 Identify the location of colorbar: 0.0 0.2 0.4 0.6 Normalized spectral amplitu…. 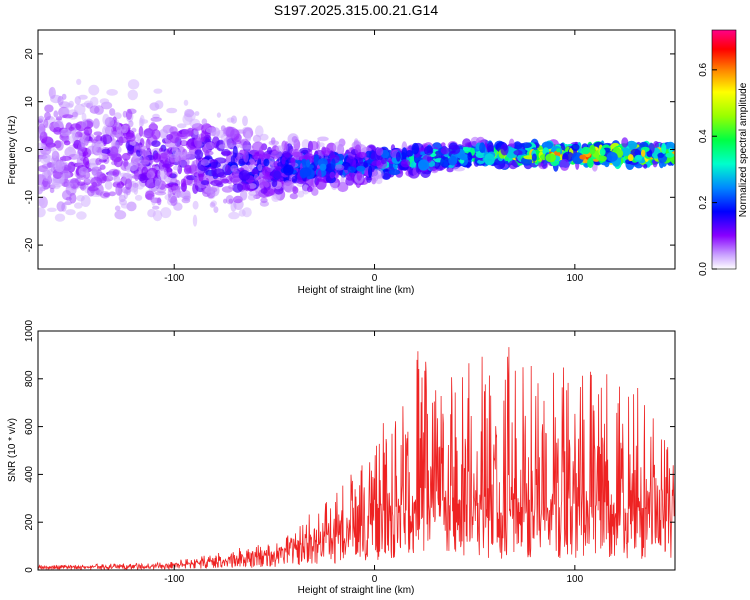
(723, 152).